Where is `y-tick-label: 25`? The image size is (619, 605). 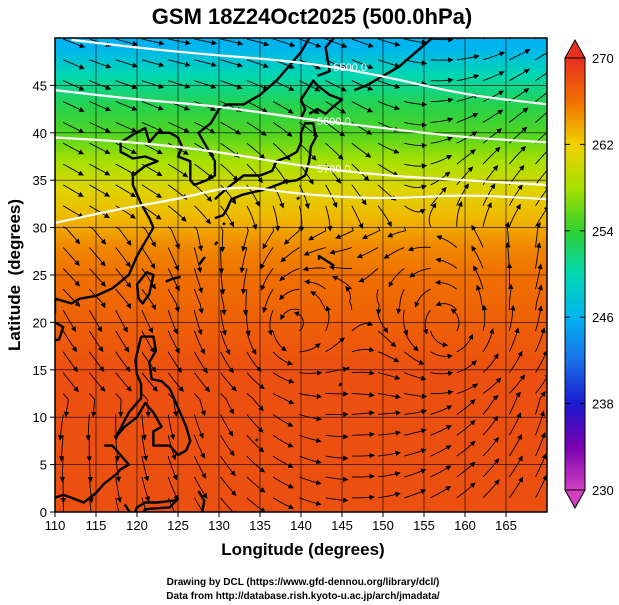 y-tick-label: 25 is located at coordinates (40, 275).